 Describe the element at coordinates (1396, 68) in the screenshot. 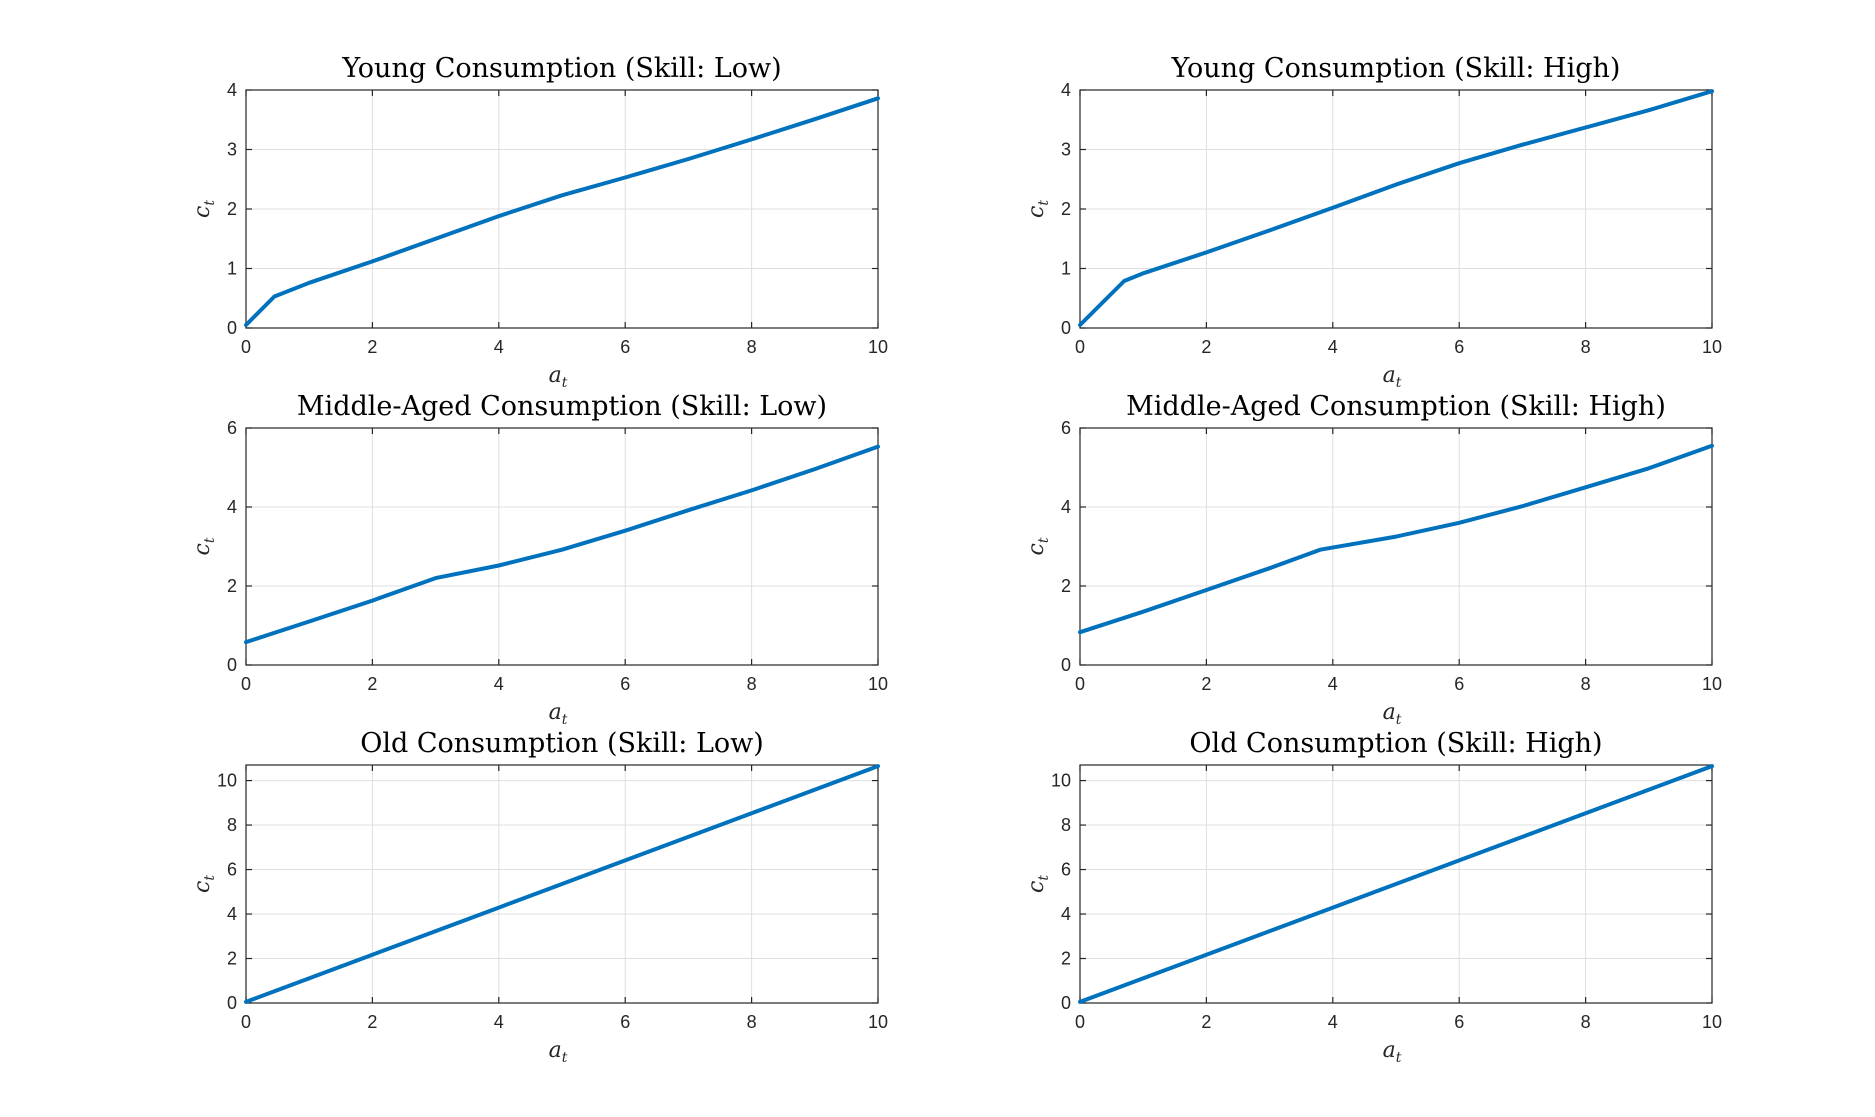

I see `subplot-title: Young Consumption (Skill: High)` at that location.